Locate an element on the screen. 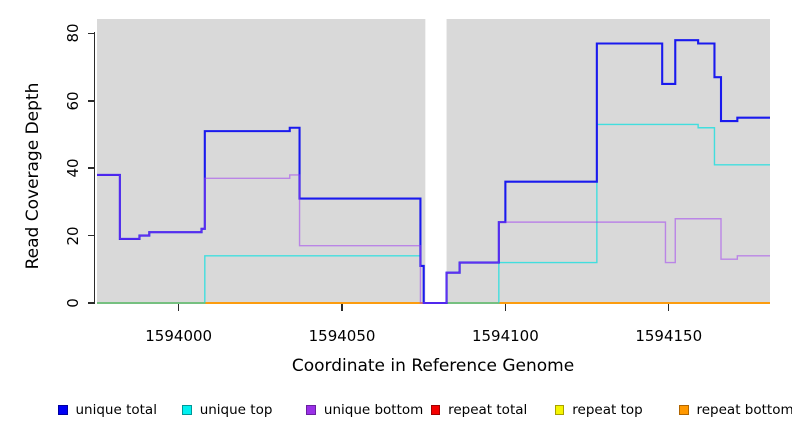 Image resolution: width=792 pixels, height=432 pixels. x-tick-label: 1594000 is located at coordinates (179, 336).